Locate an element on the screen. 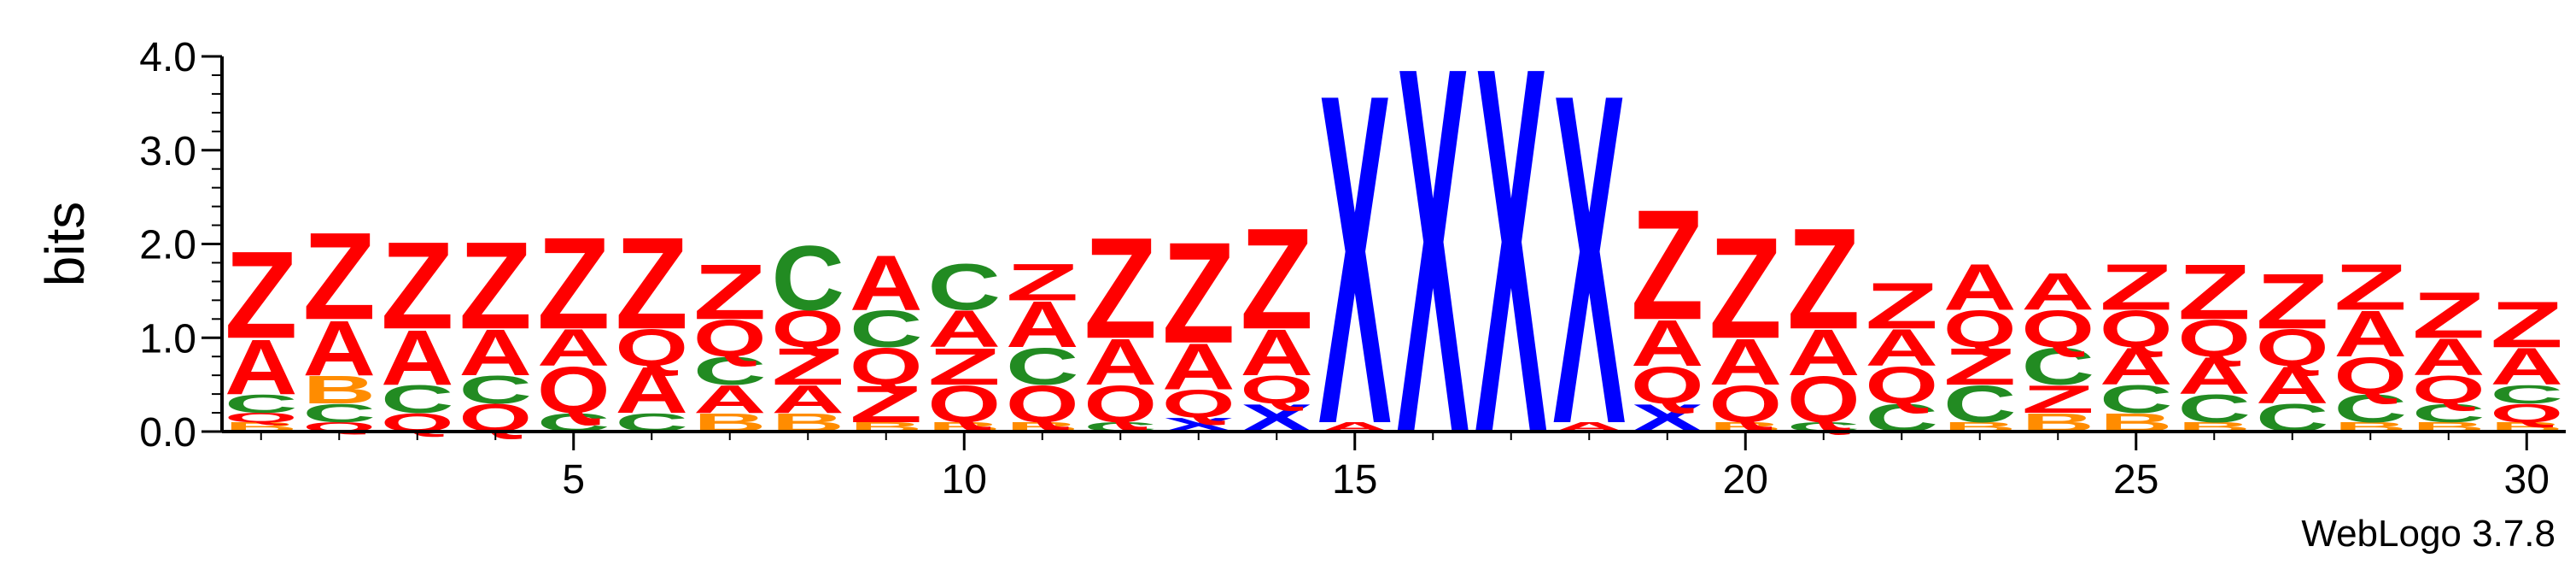 The height and width of the screenshot is (570, 2576). logo-letter-z-pos-14: Z is located at coordinates (1277, 278).